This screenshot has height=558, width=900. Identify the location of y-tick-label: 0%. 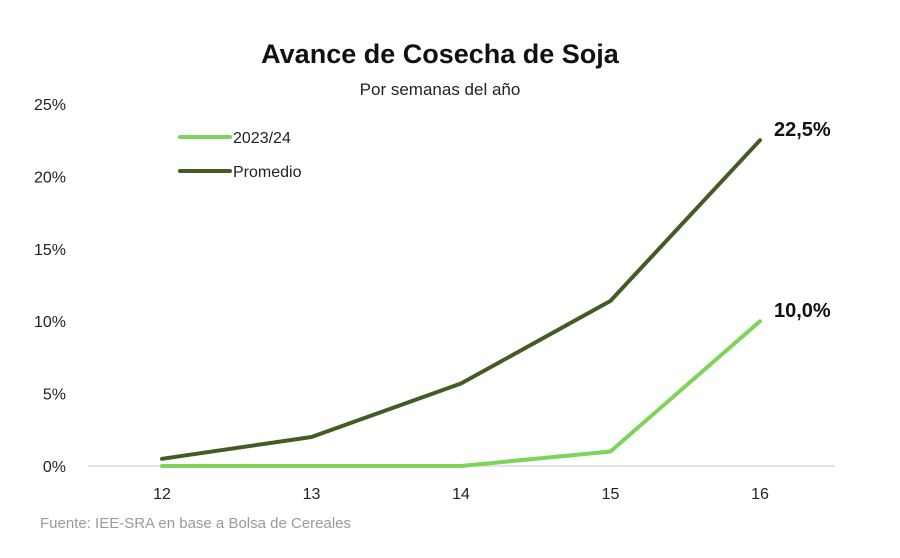
(54, 467).